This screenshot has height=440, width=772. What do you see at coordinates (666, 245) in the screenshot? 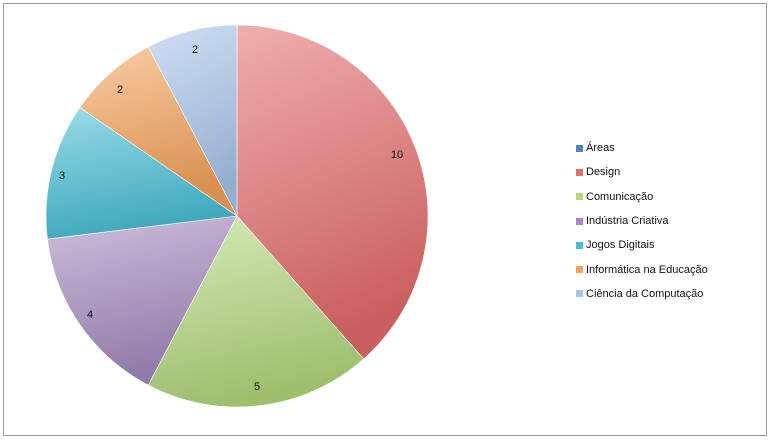
I see `legend-item-jogos-digitais: Jogos Digitais` at bounding box center [666, 245].